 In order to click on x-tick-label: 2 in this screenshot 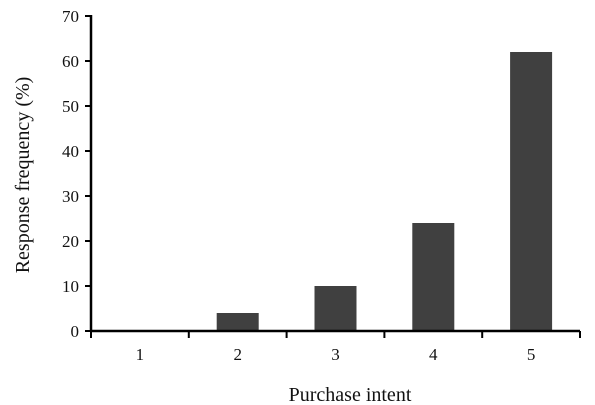, I will do `click(237, 354)`.